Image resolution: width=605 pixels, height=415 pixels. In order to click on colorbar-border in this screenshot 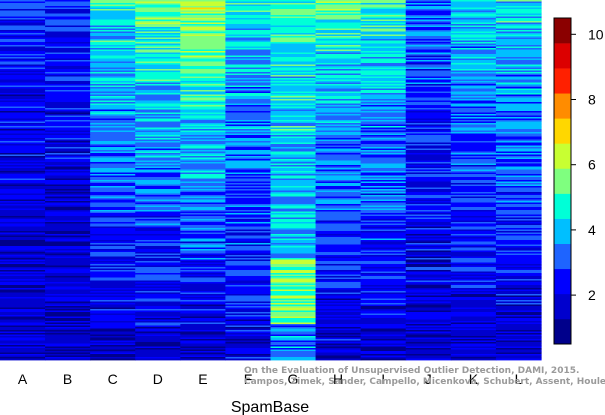, I will do `click(562, 181)`.